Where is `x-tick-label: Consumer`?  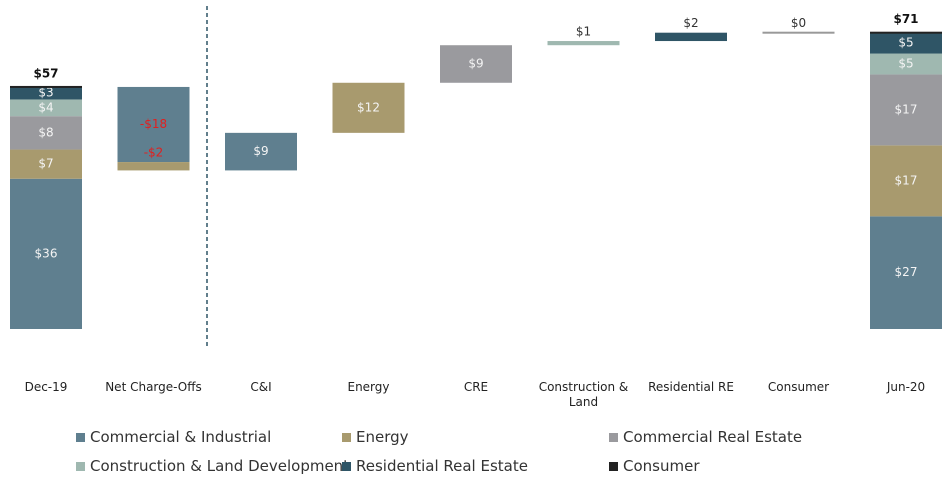 x-tick-label: Consumer is located at coordinates (798, 387).